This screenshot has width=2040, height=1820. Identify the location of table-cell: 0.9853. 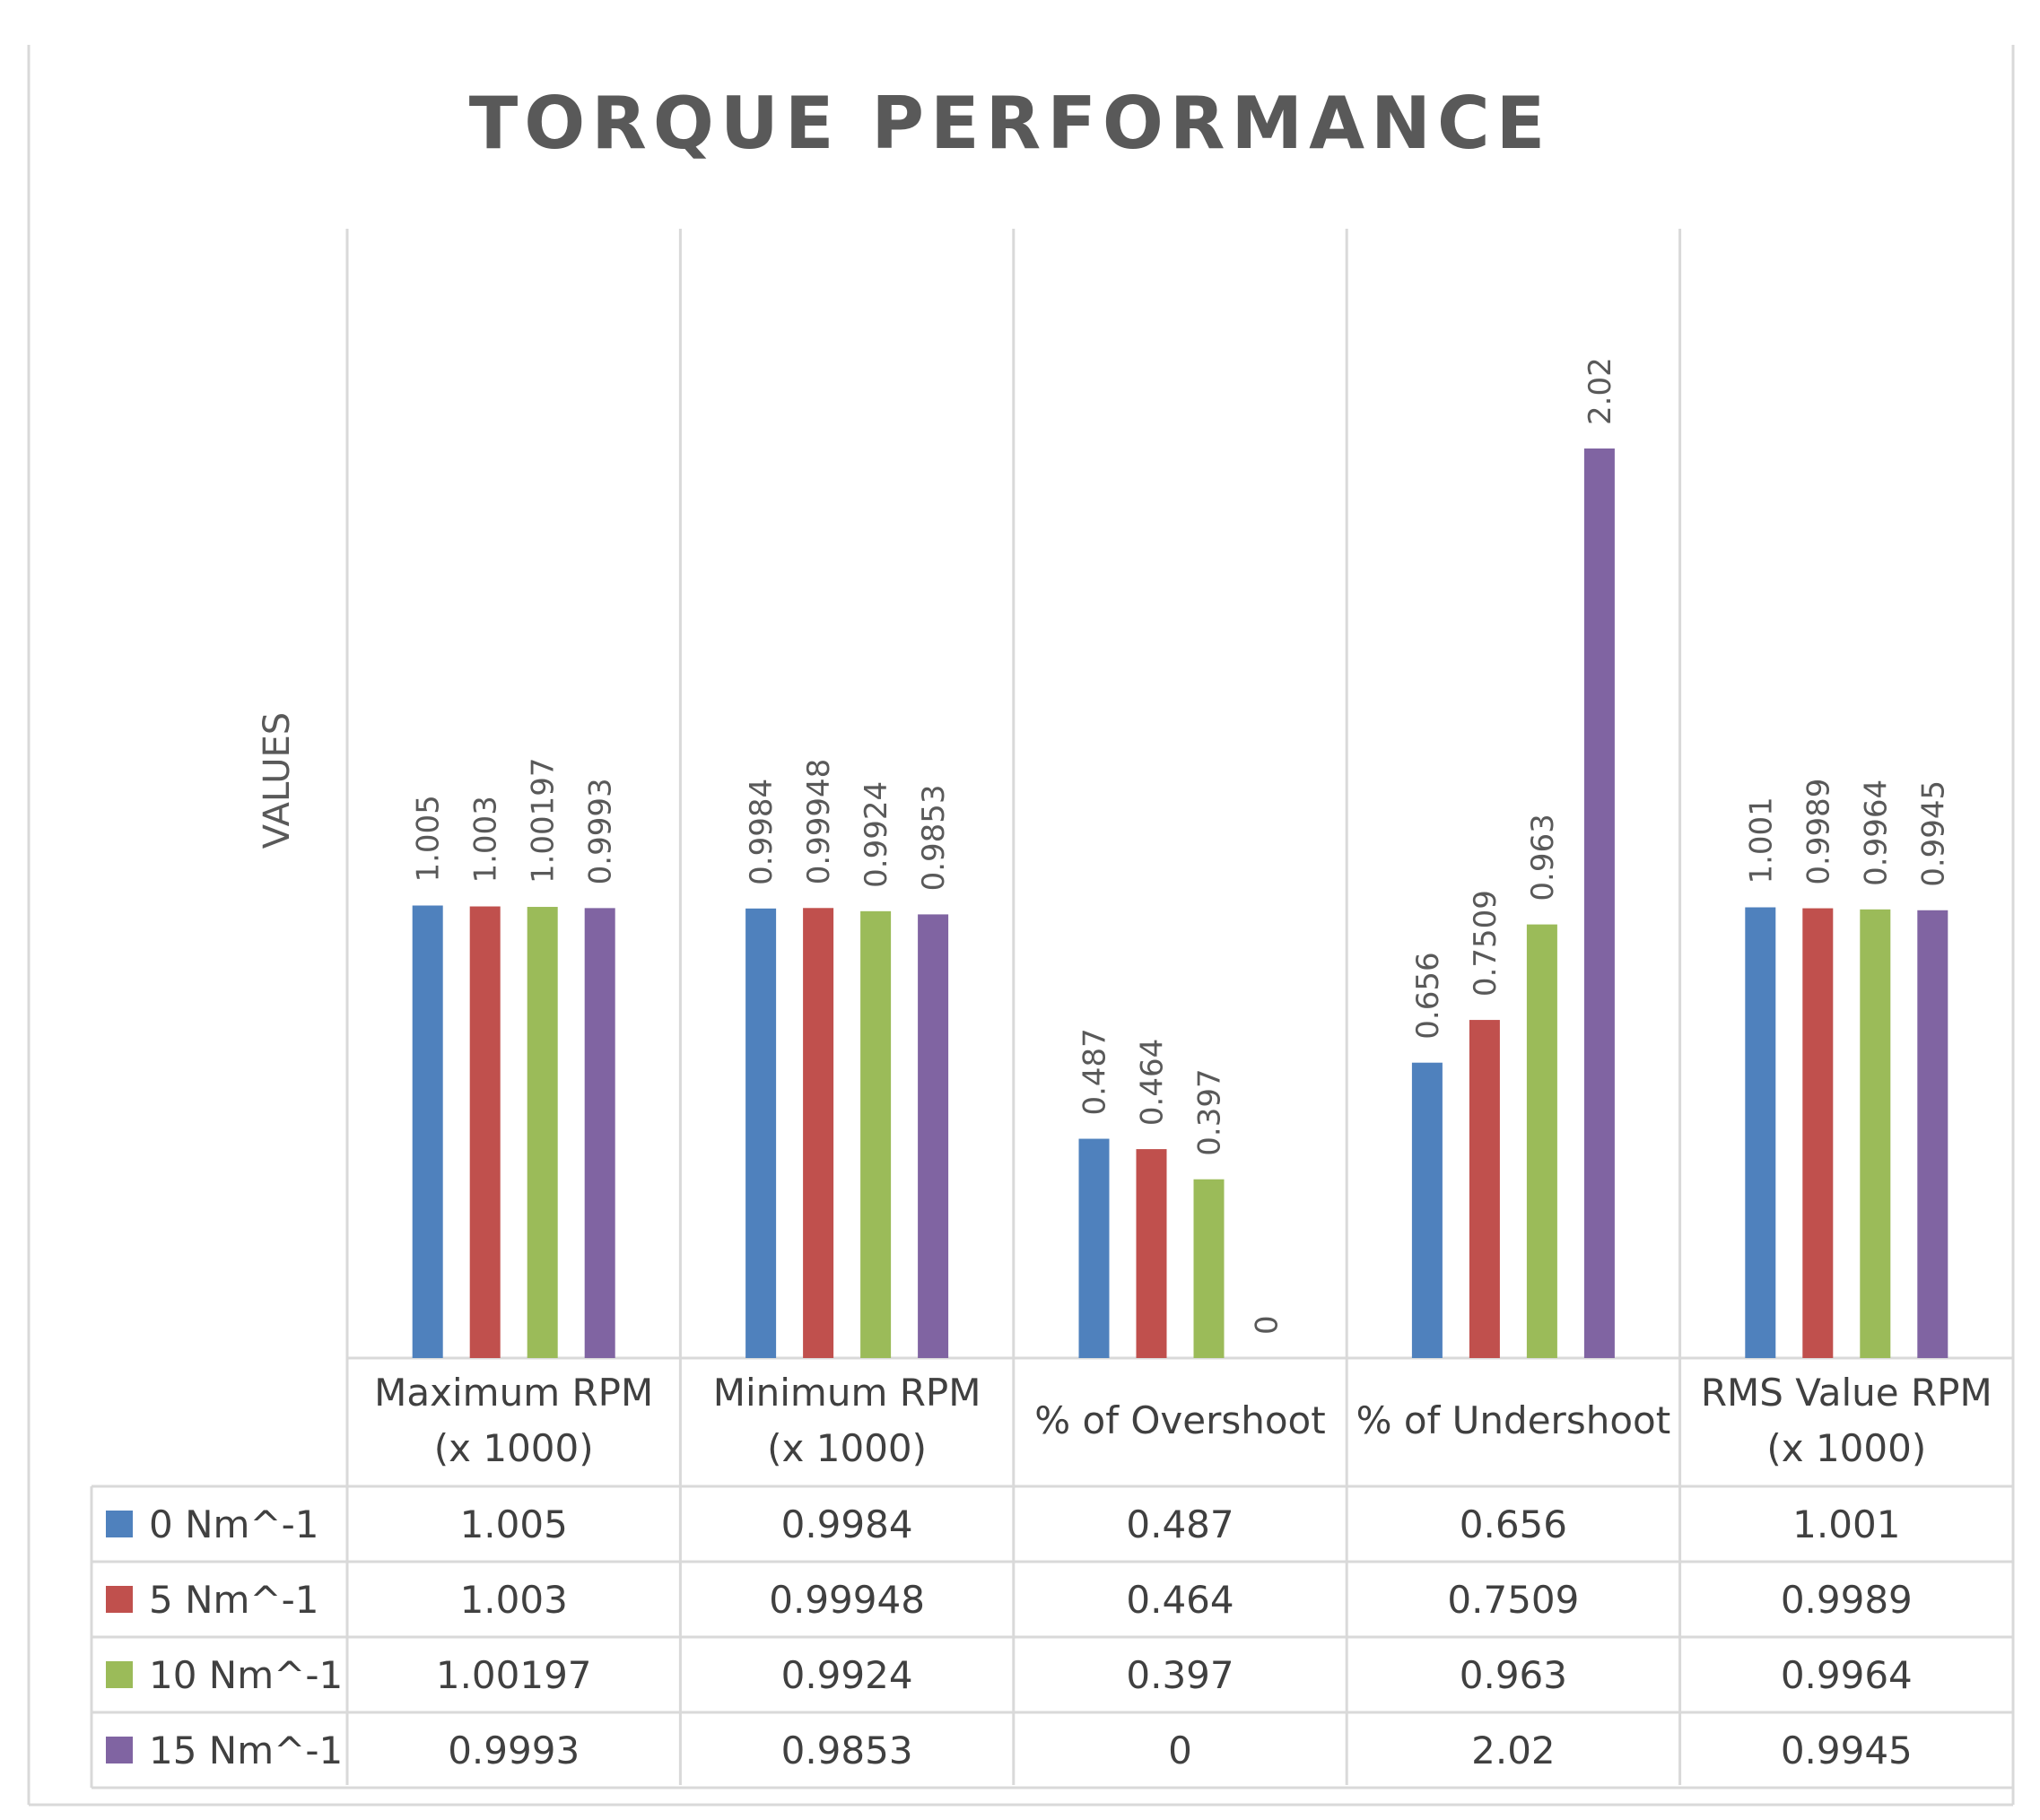
(847, 1750).